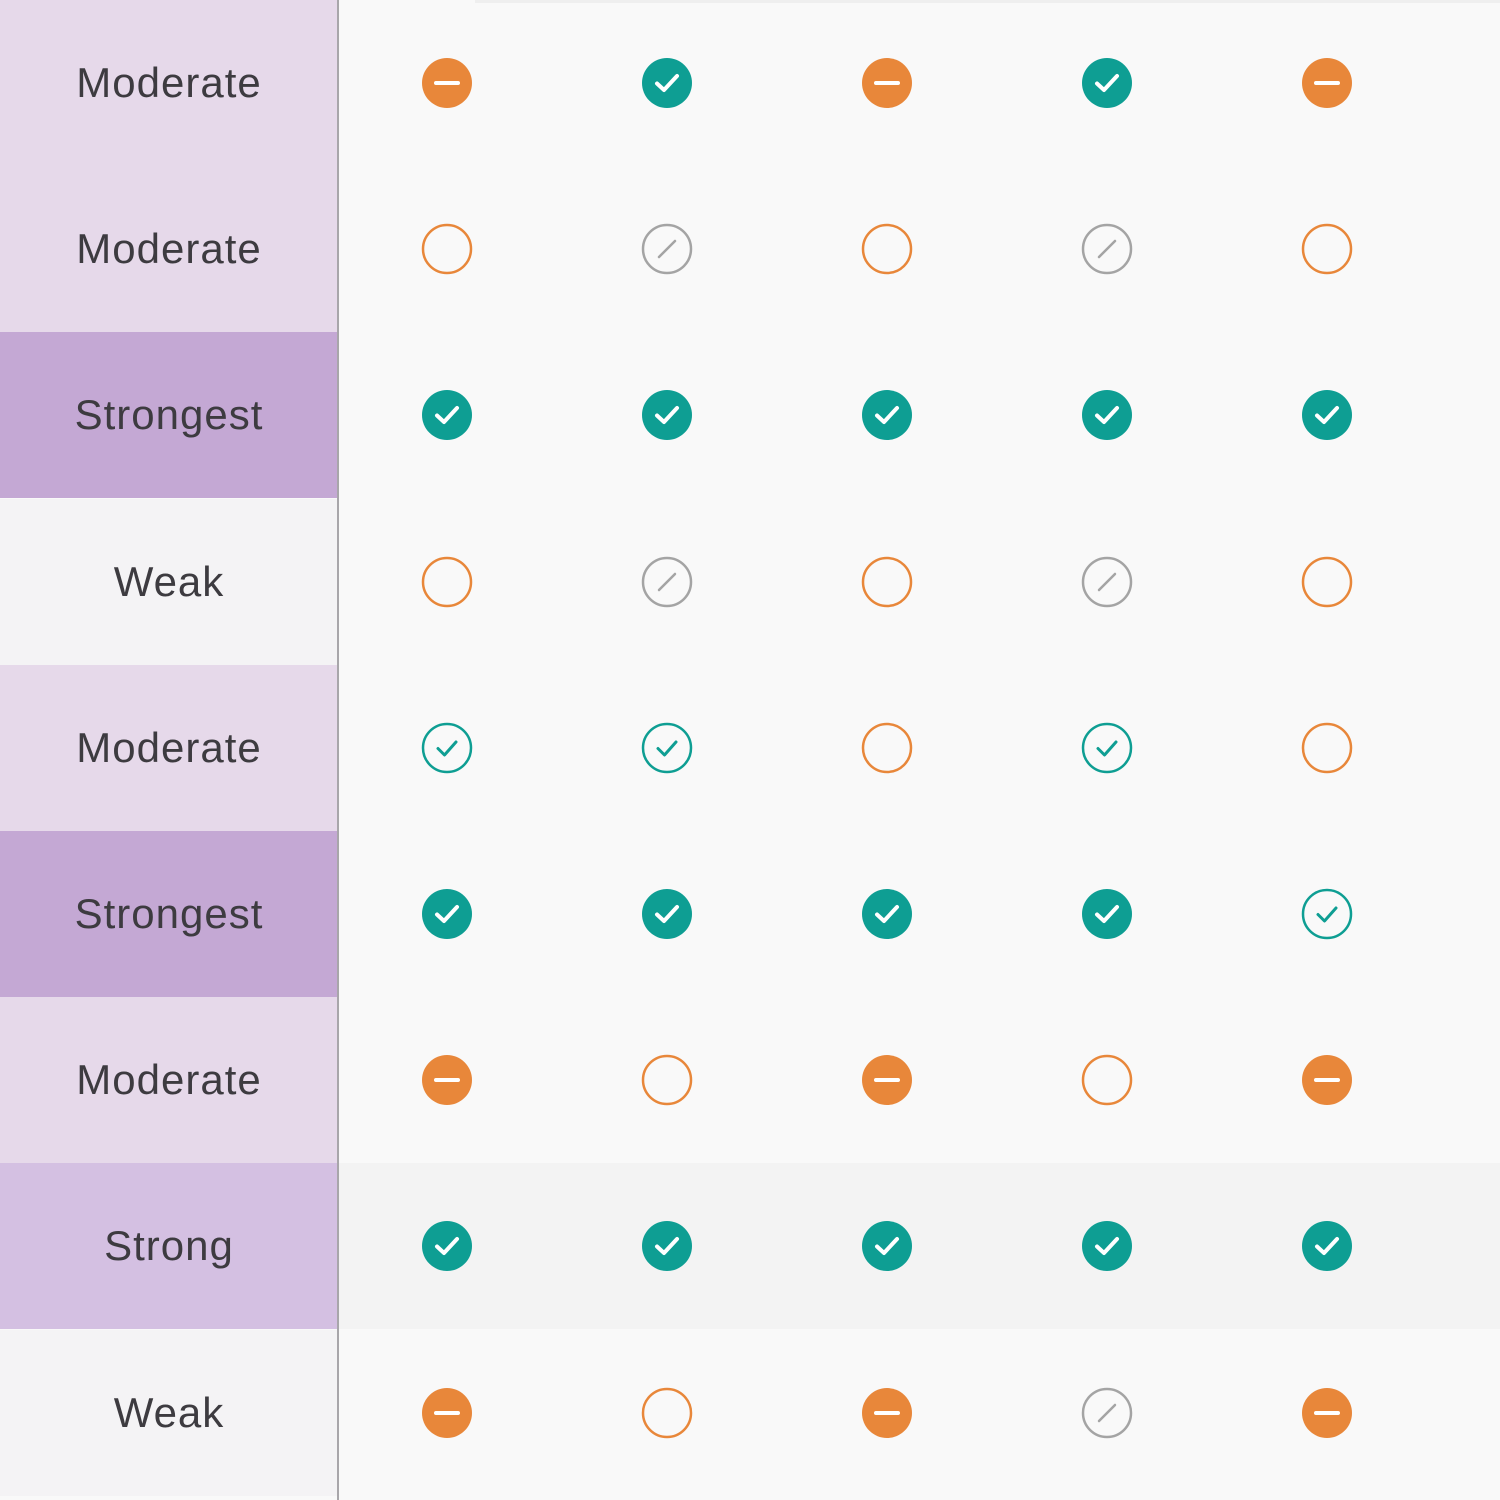 Image resolution: width=1500 pixels, height=1500 pixels. I want to click on table-row: Strong, so click(750, 1246).